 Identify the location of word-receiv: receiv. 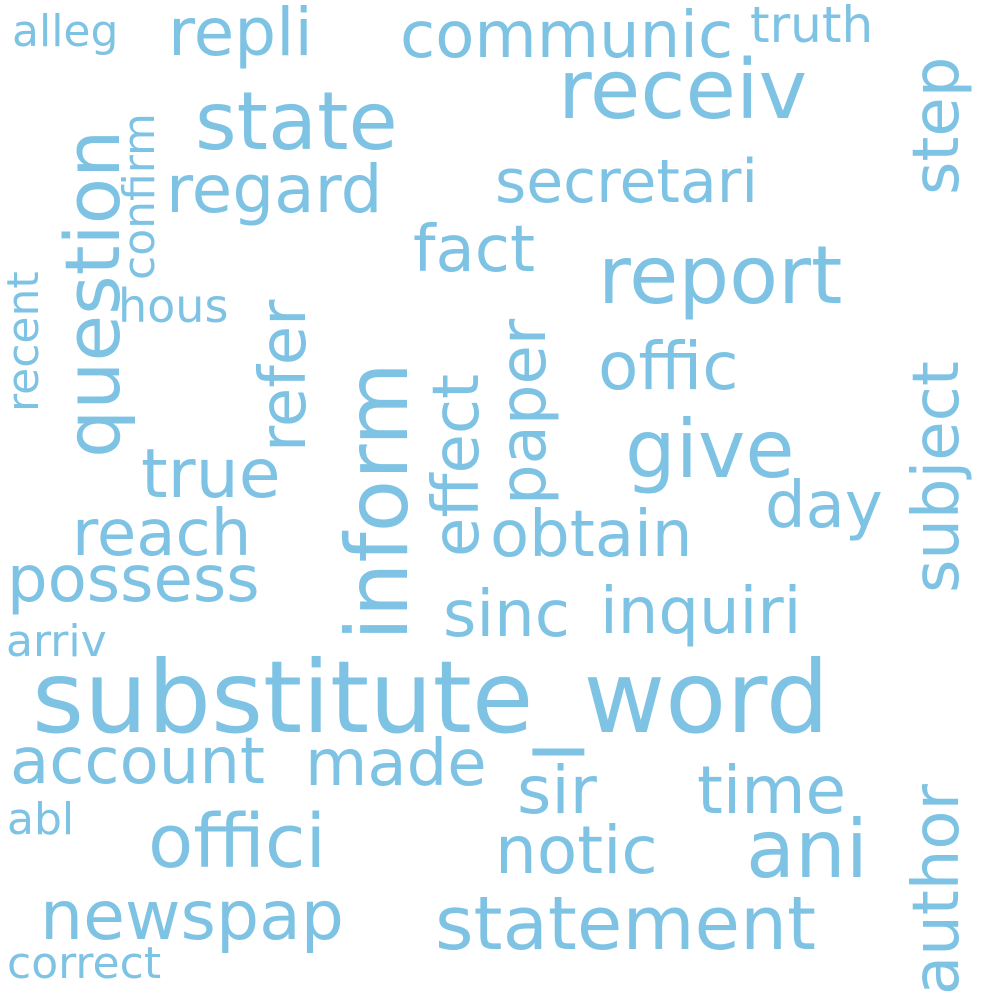
(683, 90).